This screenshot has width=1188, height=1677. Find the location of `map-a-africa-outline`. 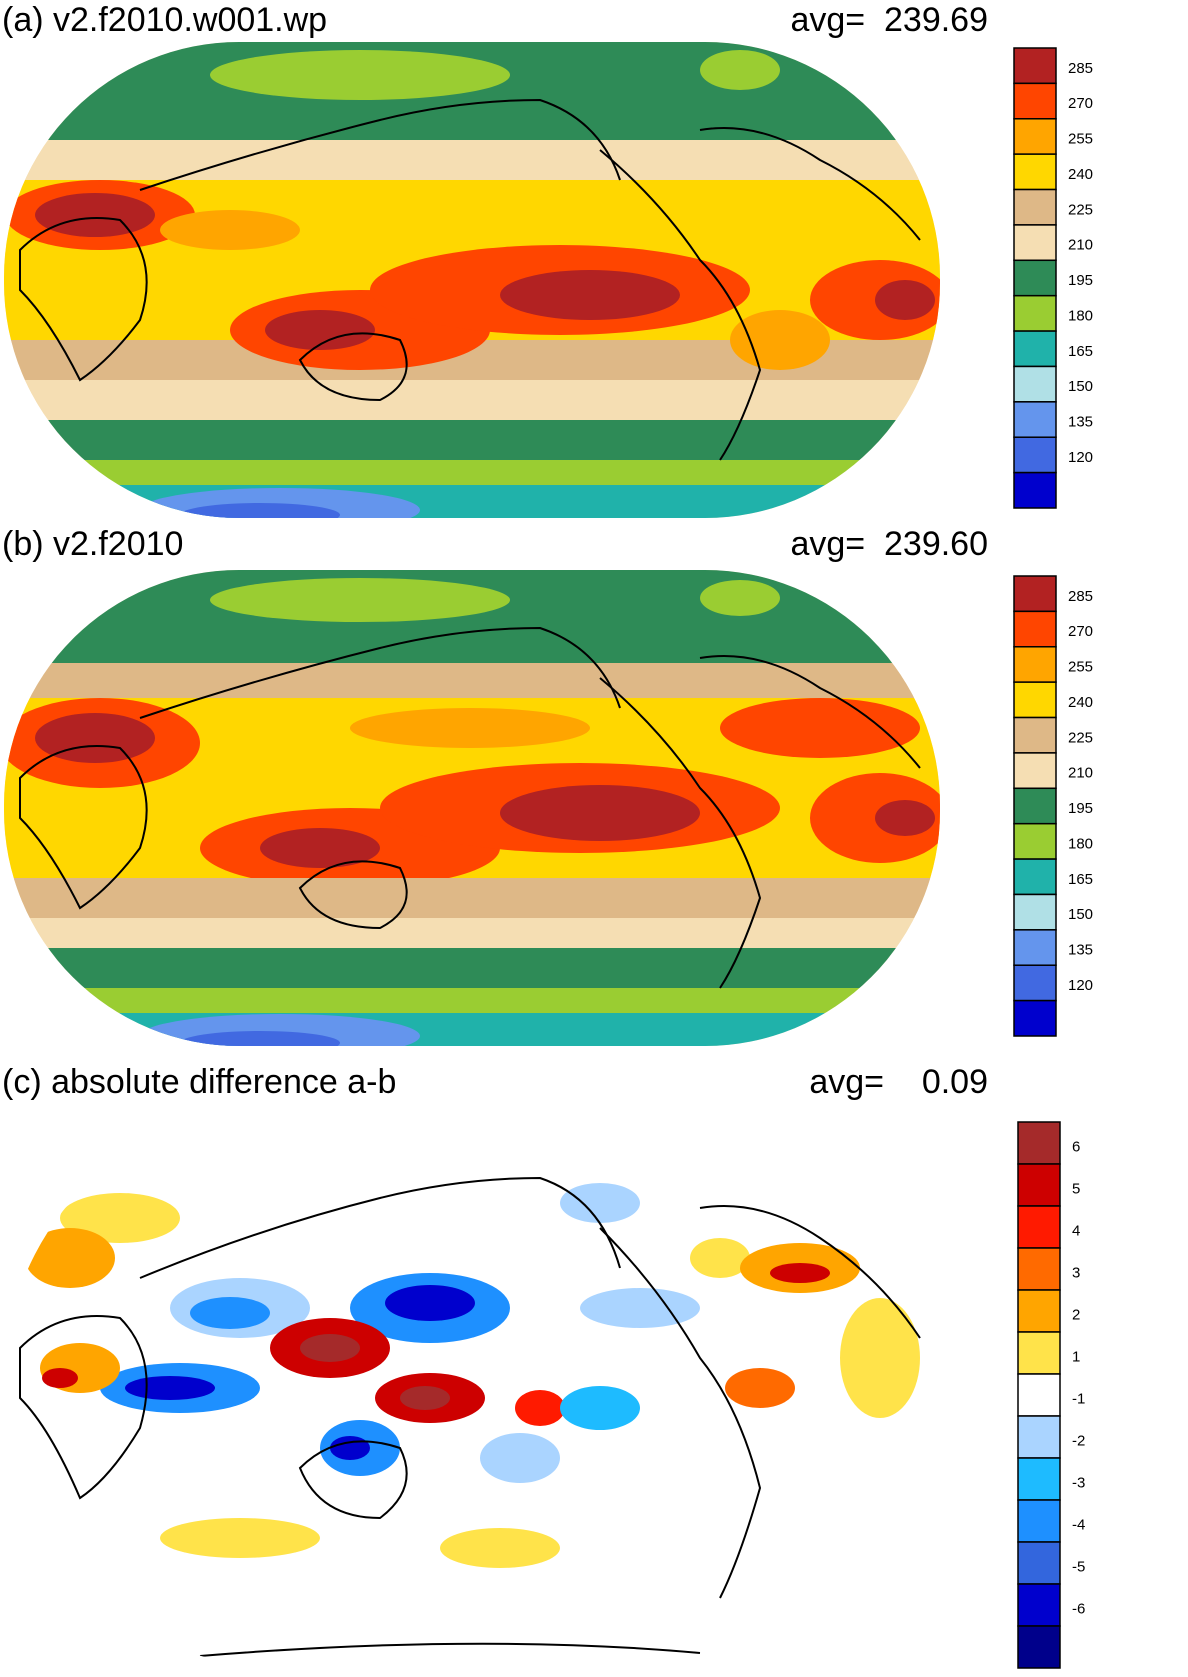

map-a-africa-outline is located at coordinates (83, 299).